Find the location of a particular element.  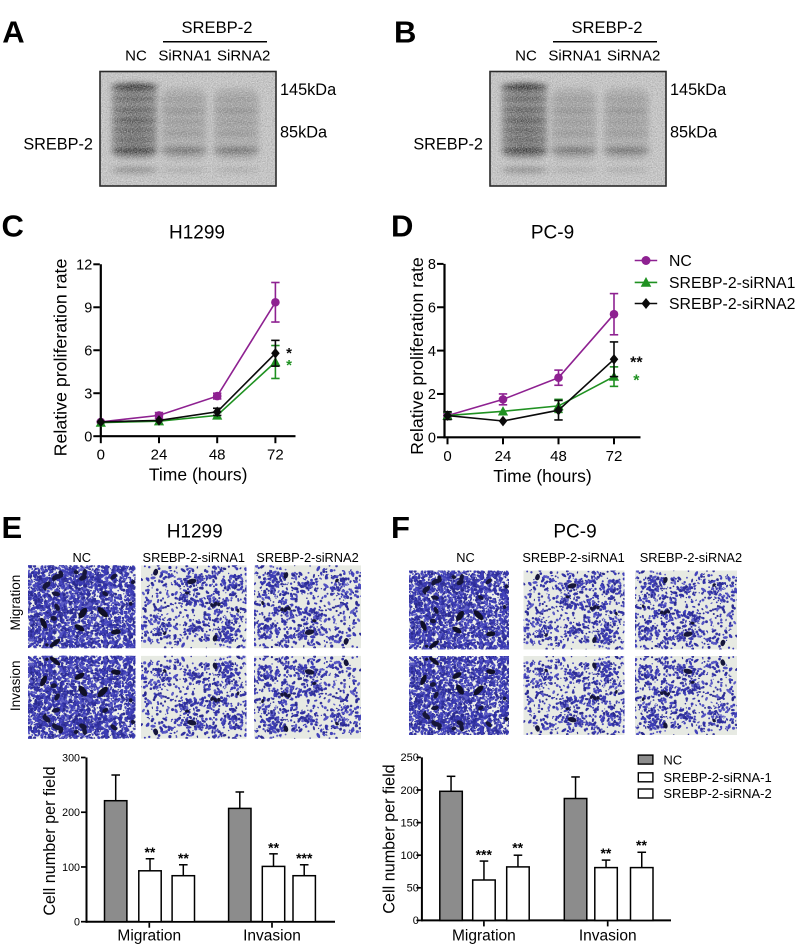

svg-text: B is located at coordinates (405, 32).